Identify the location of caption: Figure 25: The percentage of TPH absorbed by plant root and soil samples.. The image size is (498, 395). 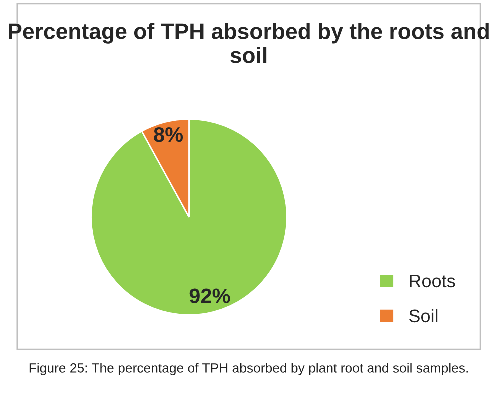
(249, 369).